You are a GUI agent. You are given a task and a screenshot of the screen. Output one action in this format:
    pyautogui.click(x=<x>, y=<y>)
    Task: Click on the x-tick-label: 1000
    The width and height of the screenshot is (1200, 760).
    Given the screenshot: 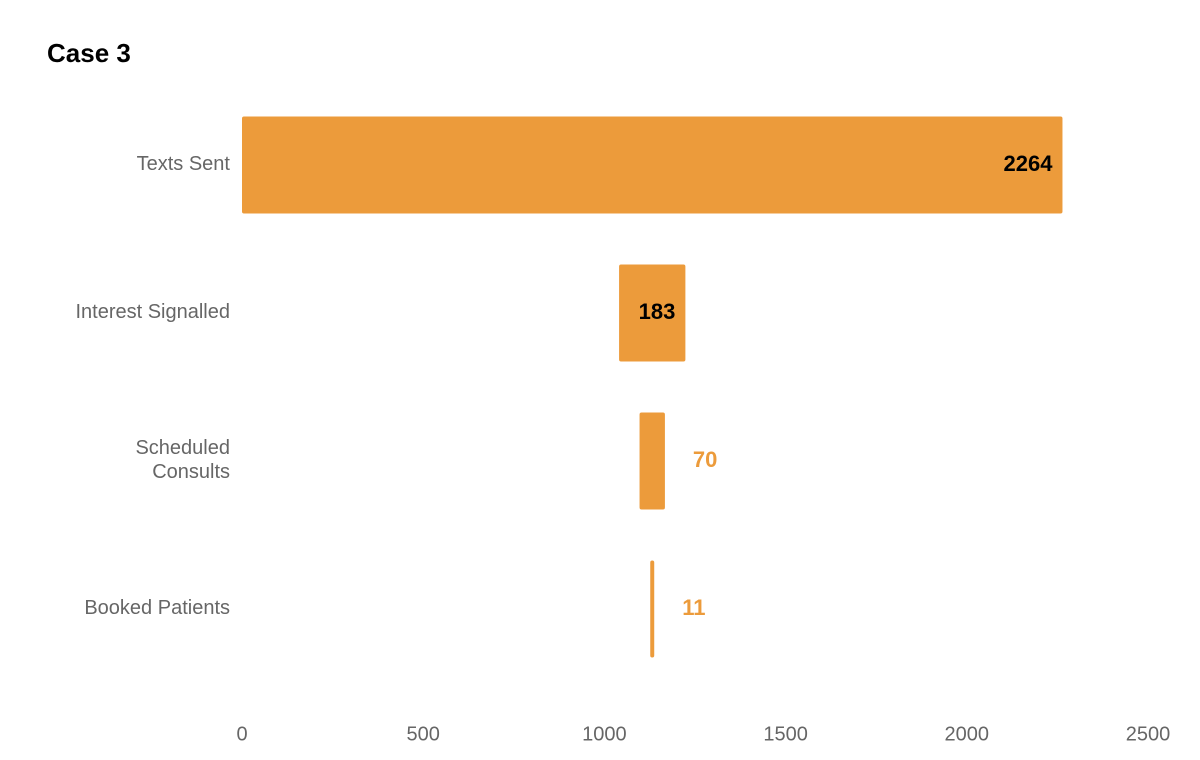 What is the action you would take?
    pyautogui.click(x=604, y=734)
    